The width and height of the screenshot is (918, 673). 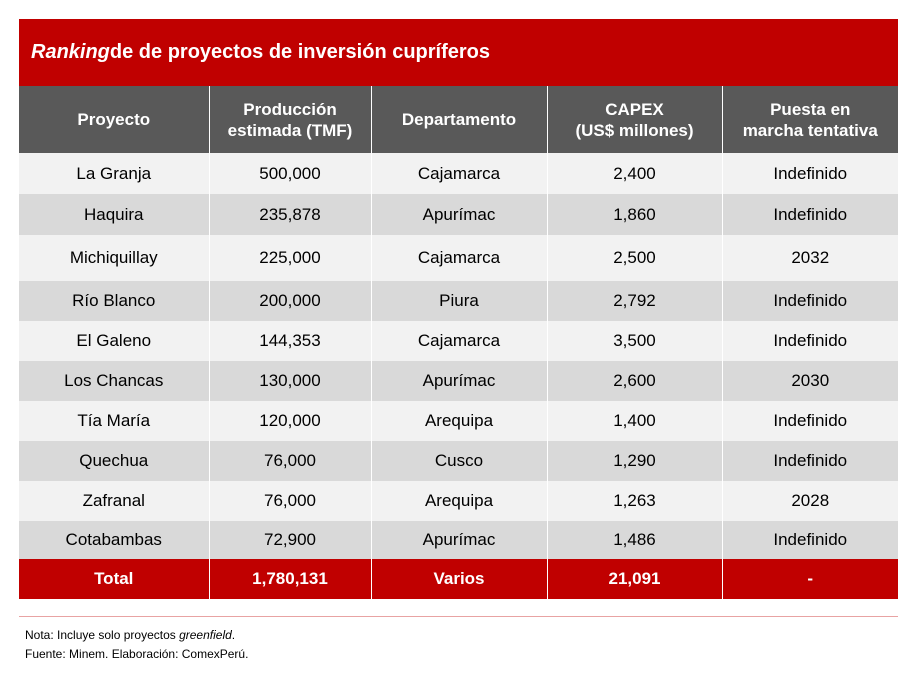 I want to click on table-cell: Quechua, so click(x=114, y=461).